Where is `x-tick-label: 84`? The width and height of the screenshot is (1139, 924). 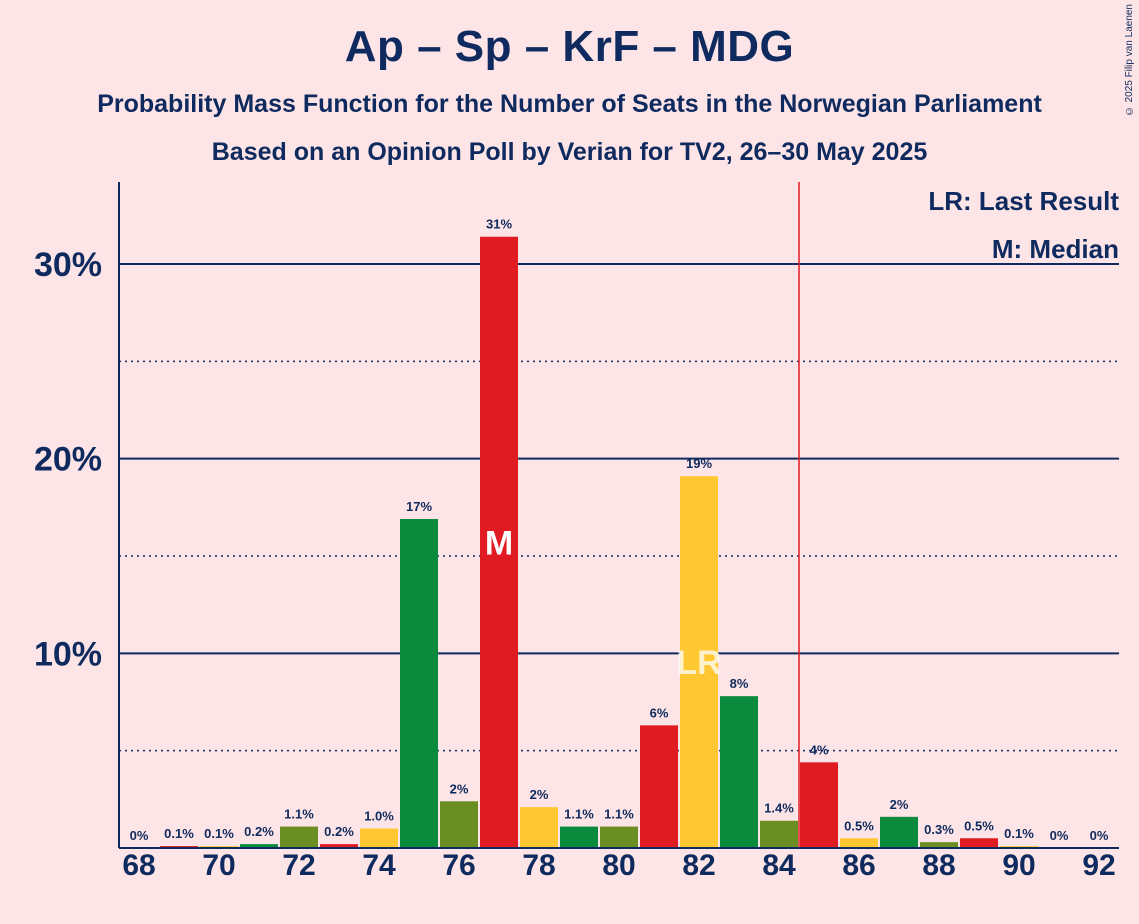
x-tick-label: 84 is located at coordinates (779, 865).